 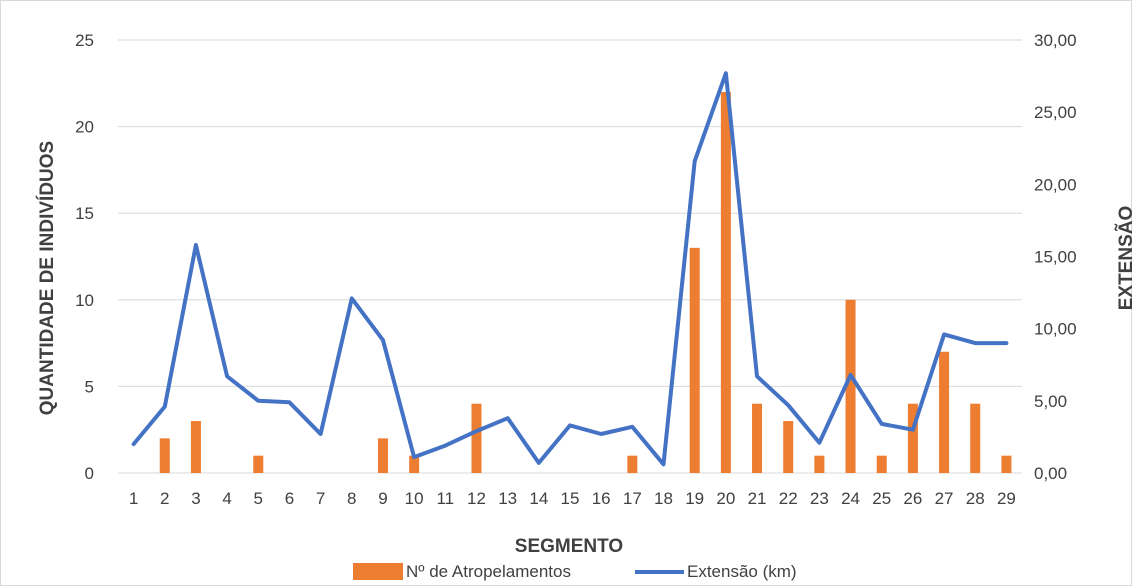 What do you see at coordinates (320, 498) in the screenshot?
I see `x-tick-label: 7` at bounding box center [320, 498].